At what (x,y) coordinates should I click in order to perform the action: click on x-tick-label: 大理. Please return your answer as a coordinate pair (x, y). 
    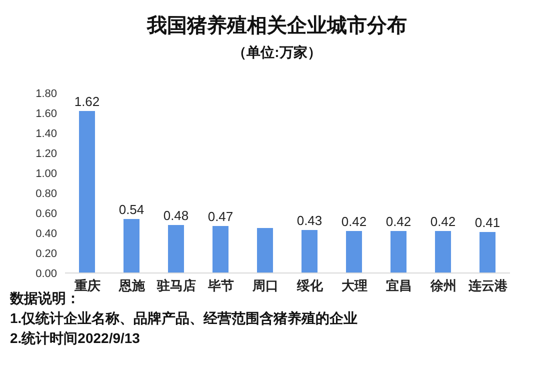
    Looking at the image, I should click on (354, 286).